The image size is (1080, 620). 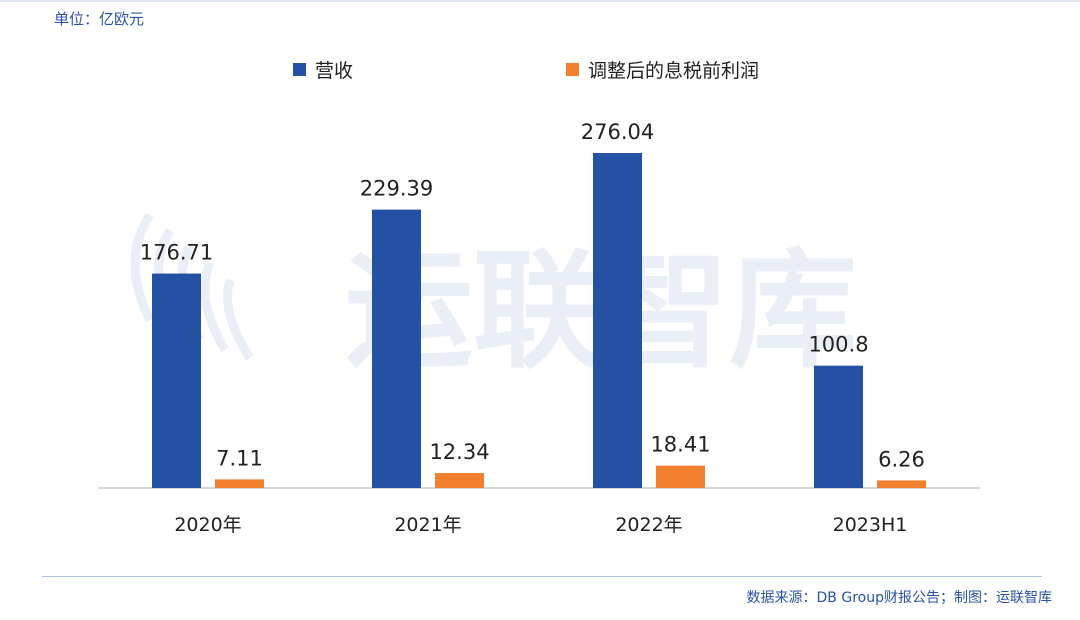 I want to click on x-tick-label: 2021年, so click(x=427, y=525).